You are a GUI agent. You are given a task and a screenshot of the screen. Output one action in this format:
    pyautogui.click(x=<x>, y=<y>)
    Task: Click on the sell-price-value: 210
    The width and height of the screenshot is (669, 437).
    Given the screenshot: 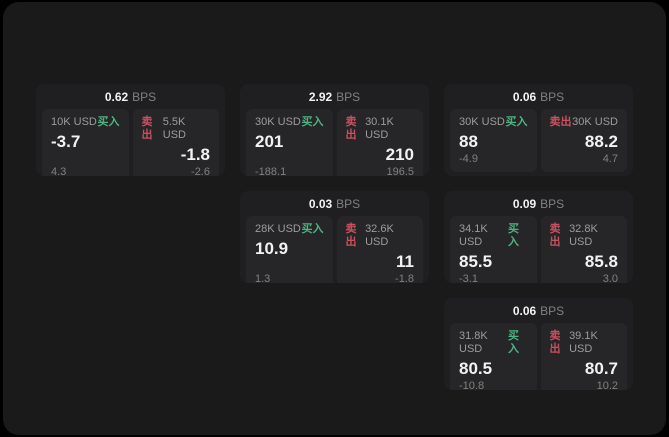 What is the action you would take?
    pyautogui.click(x=399, y=154)
    